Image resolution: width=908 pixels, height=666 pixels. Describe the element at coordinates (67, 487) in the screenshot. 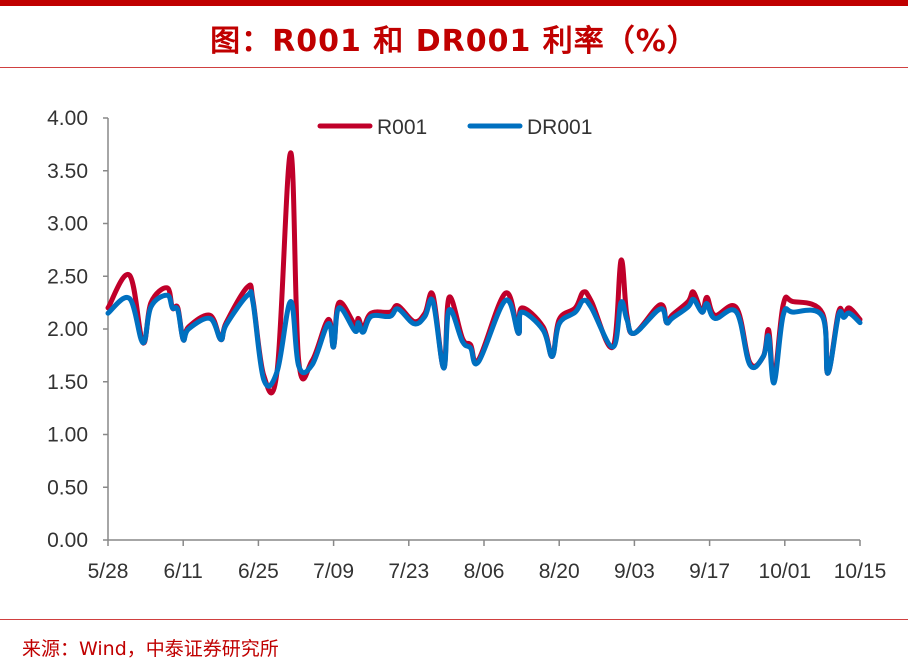

I see `y-tick-label: 0.50` at that location.